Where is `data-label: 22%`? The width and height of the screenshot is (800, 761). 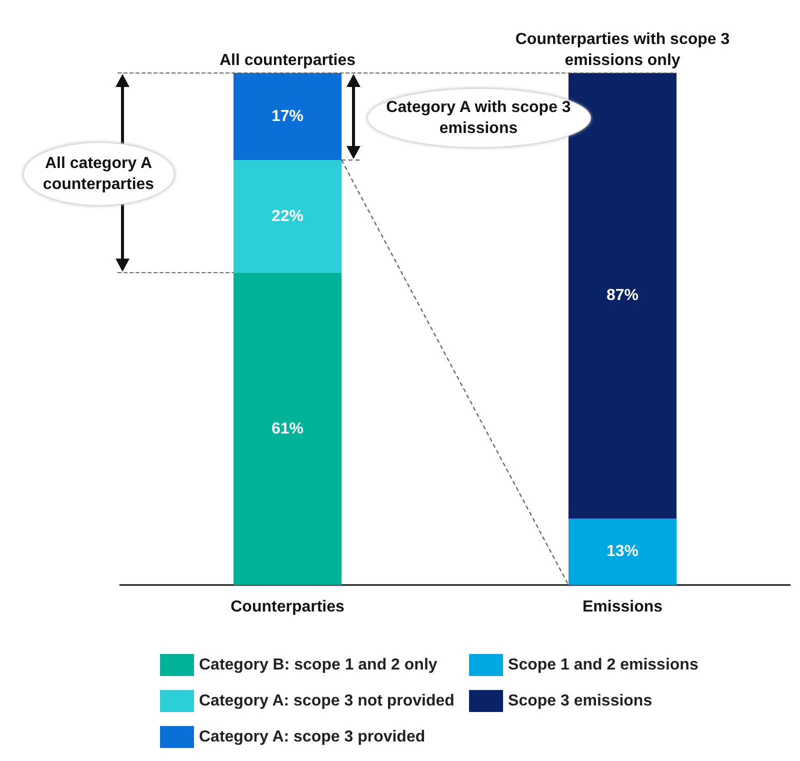
data-label: 22% is located at coordinates (287, 216).